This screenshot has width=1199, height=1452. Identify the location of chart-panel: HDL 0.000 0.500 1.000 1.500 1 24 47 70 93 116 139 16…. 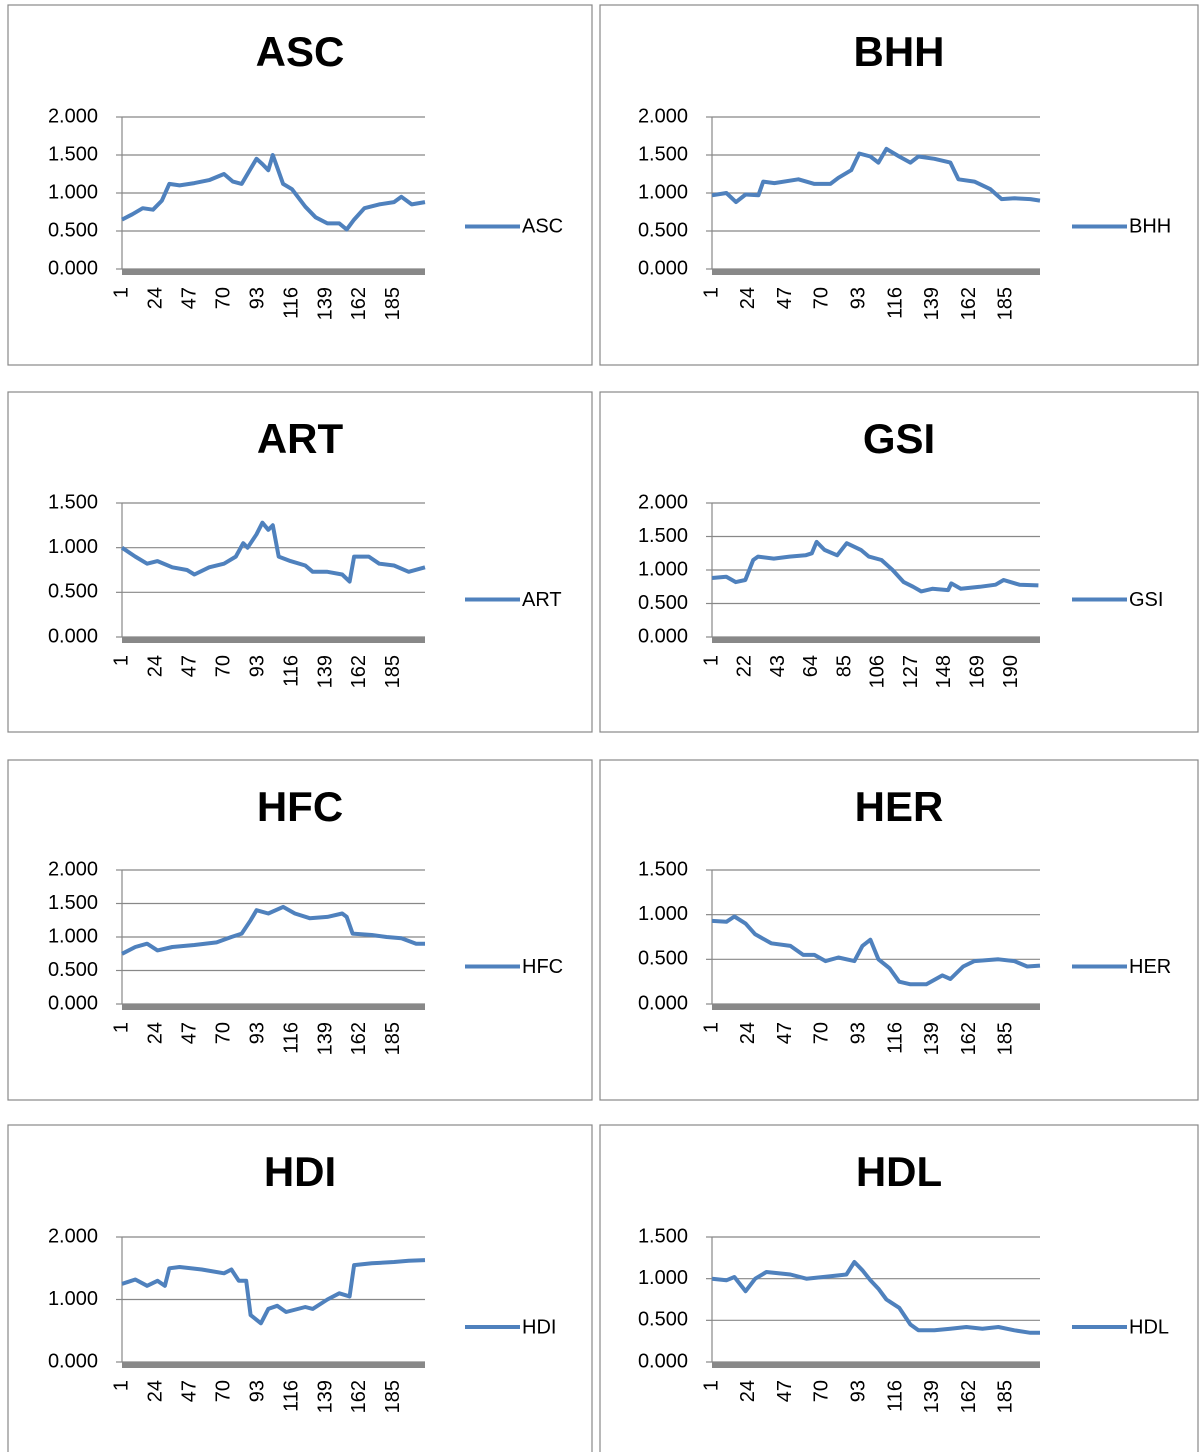
(899, 1288).